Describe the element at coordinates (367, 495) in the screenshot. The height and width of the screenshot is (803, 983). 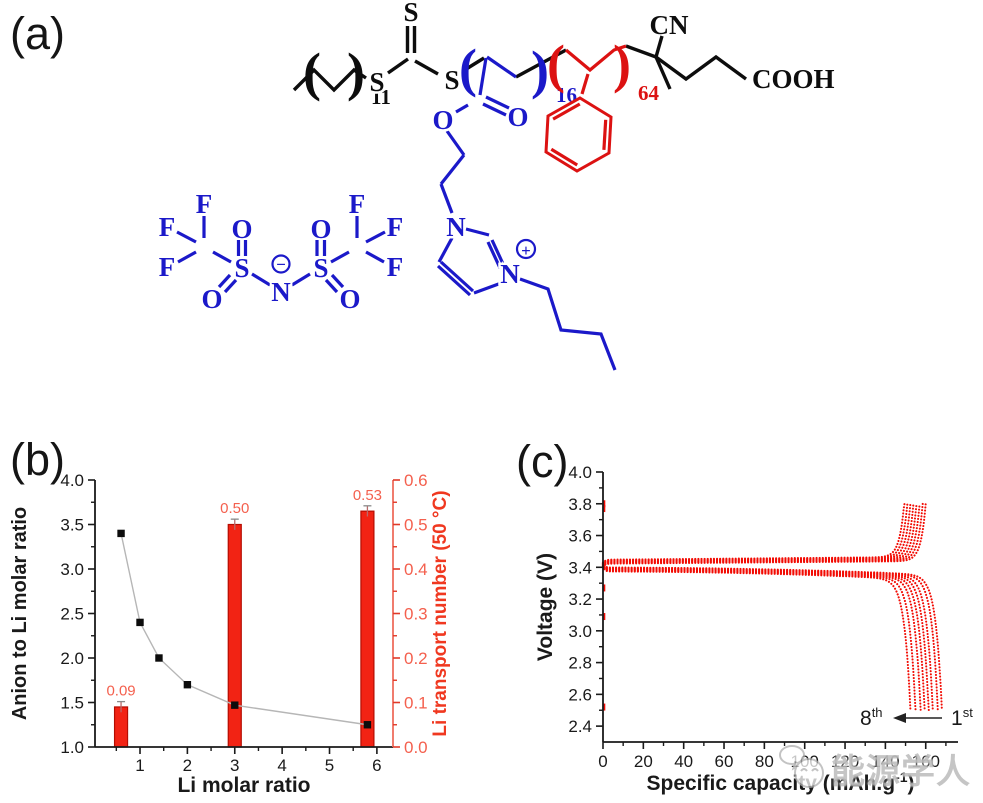
I see `bar-value-label: 0.53` at that location.